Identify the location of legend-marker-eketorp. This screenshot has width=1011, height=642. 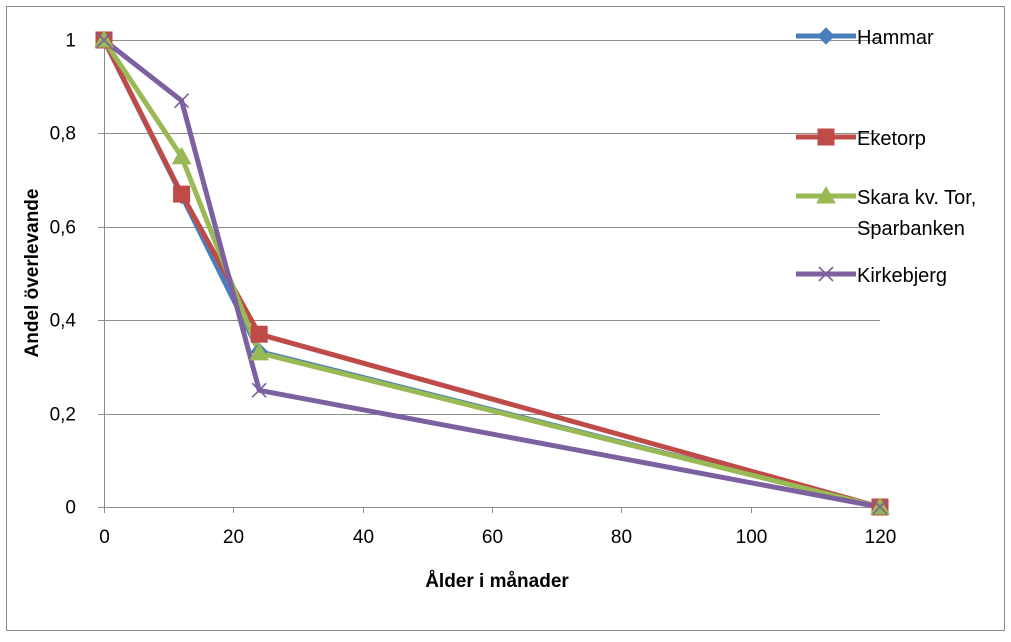
(826, 137).